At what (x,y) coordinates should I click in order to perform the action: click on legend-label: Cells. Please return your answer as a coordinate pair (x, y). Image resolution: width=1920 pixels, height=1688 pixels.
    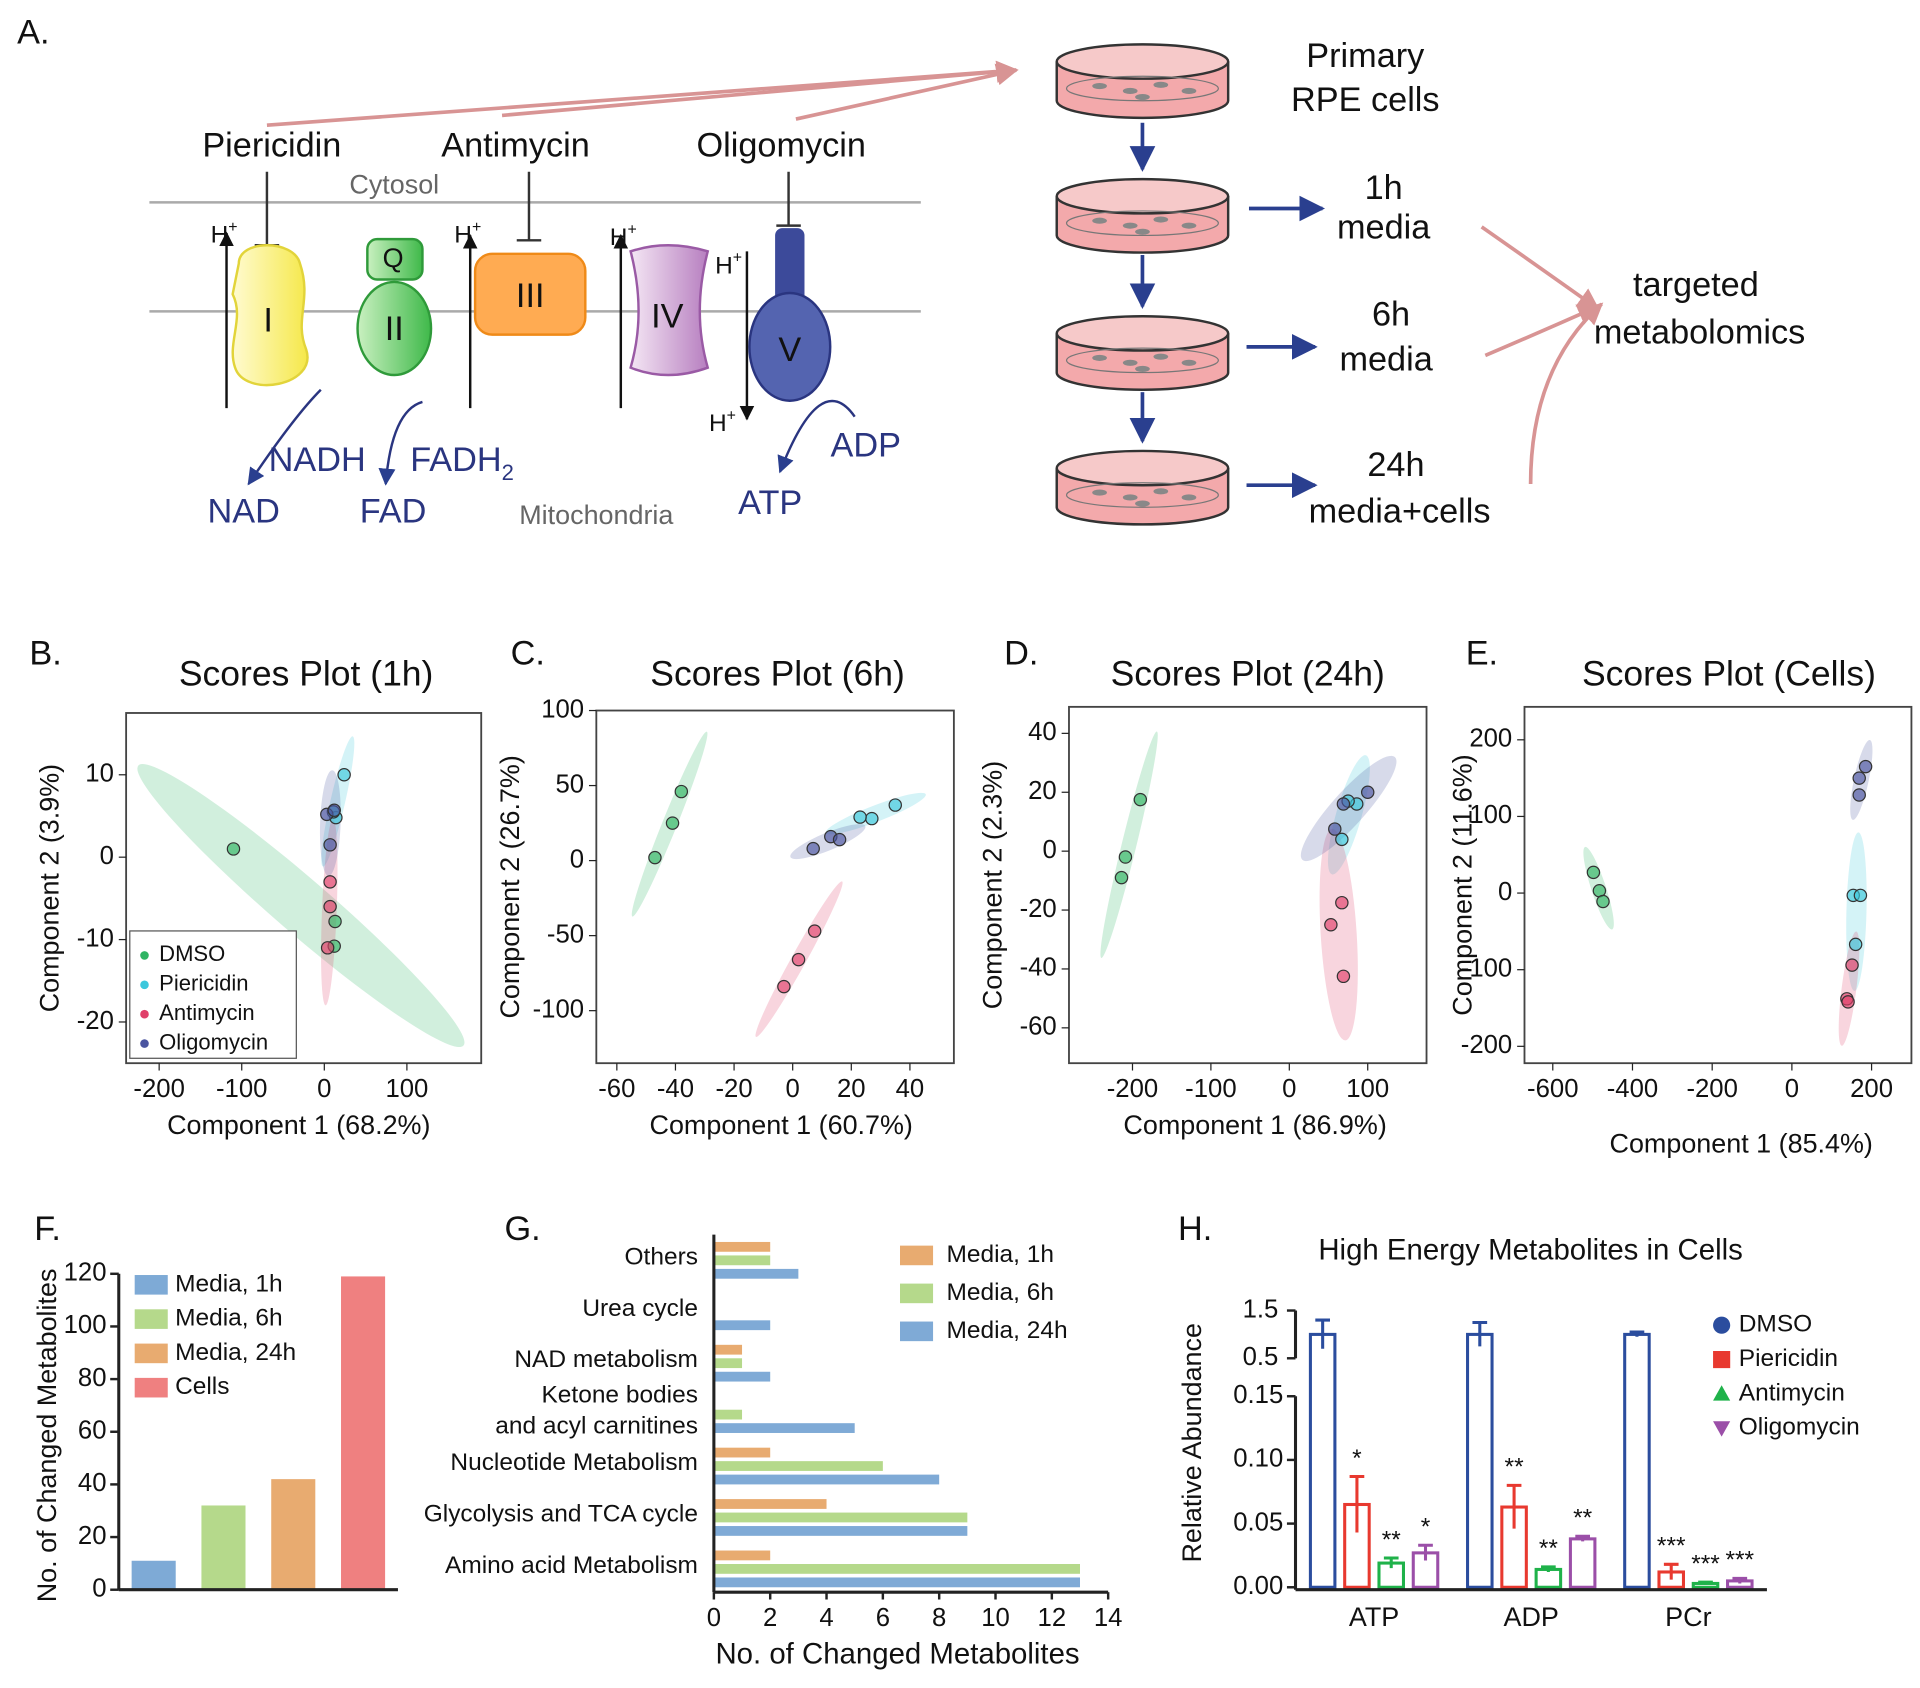
    Looking at the image, I should click on (202, 1386).